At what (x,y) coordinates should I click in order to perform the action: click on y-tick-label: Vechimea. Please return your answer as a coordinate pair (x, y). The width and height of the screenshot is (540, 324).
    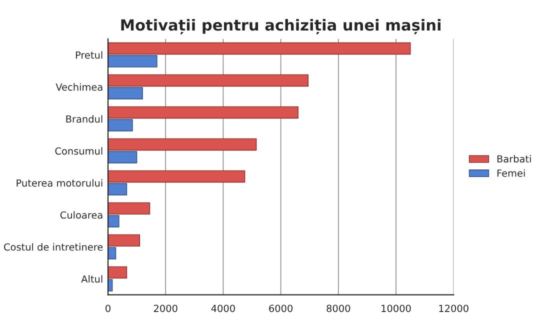
    Looking at the image, I should click on (79, 87).